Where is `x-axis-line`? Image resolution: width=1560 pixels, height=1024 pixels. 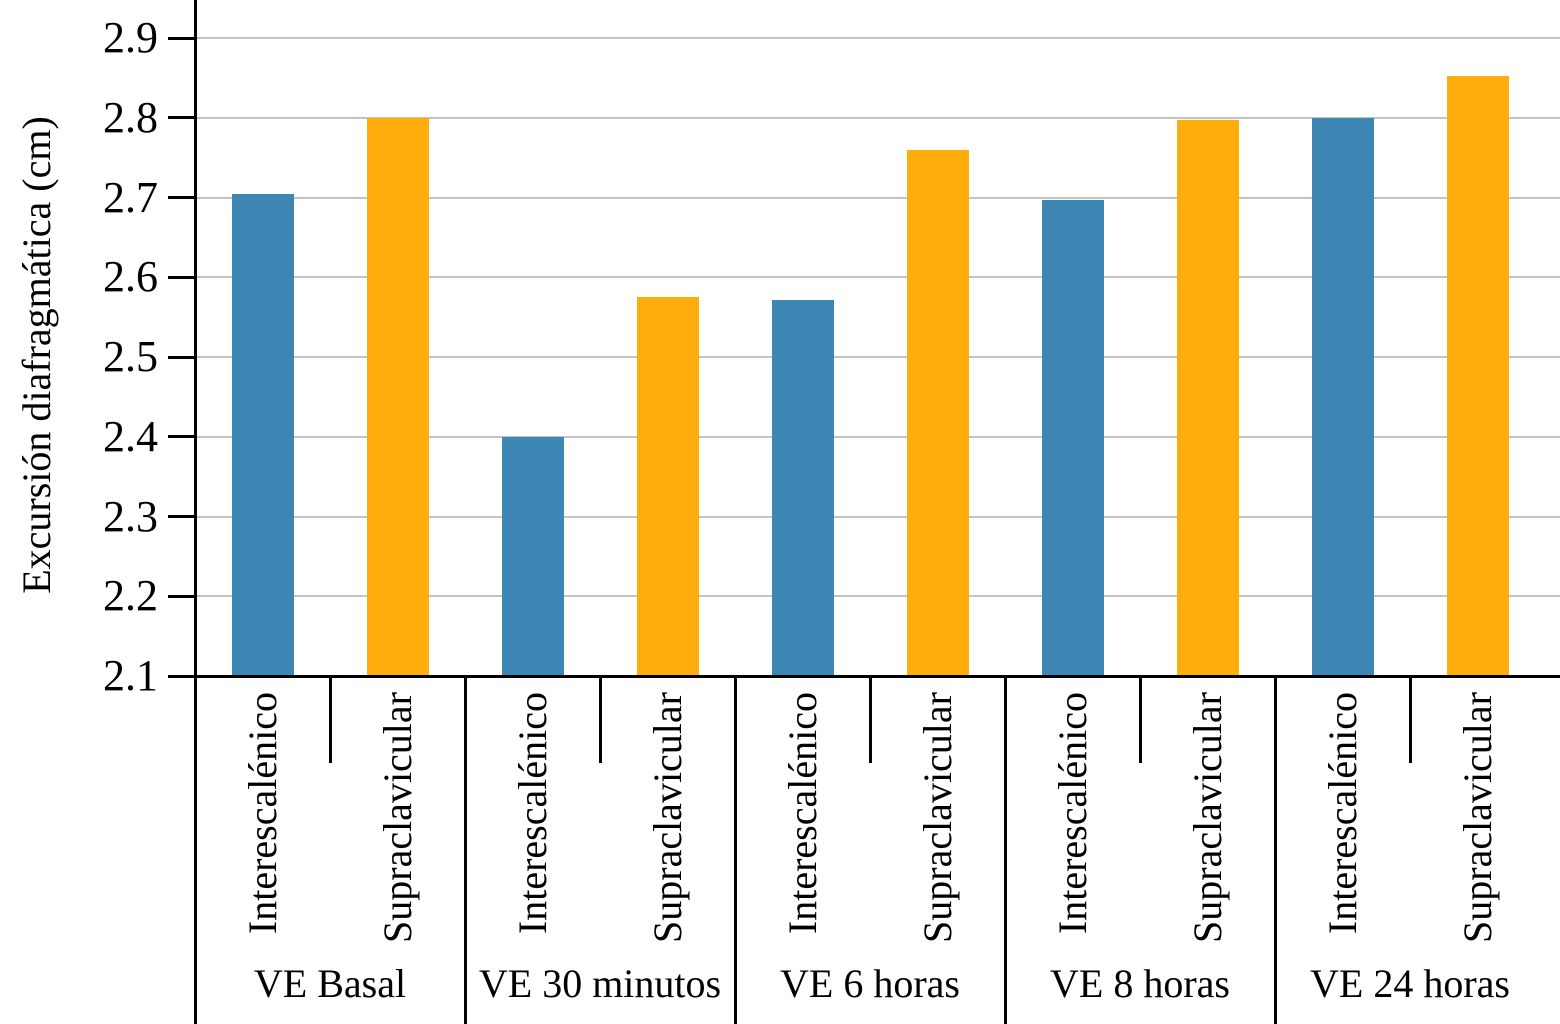 x-axis-line is located at coordinates (877, 676).